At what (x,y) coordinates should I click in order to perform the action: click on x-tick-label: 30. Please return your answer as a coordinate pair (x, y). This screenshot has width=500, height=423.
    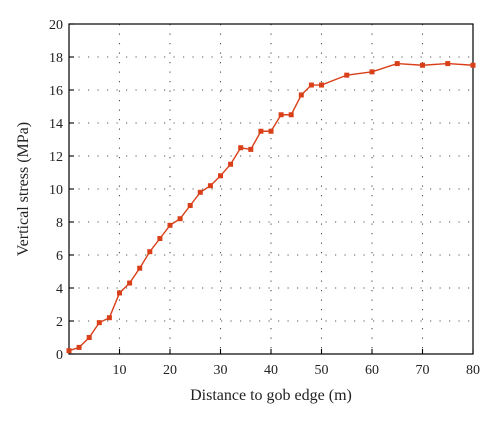
    Looking at the image, I should click on (221, 370).